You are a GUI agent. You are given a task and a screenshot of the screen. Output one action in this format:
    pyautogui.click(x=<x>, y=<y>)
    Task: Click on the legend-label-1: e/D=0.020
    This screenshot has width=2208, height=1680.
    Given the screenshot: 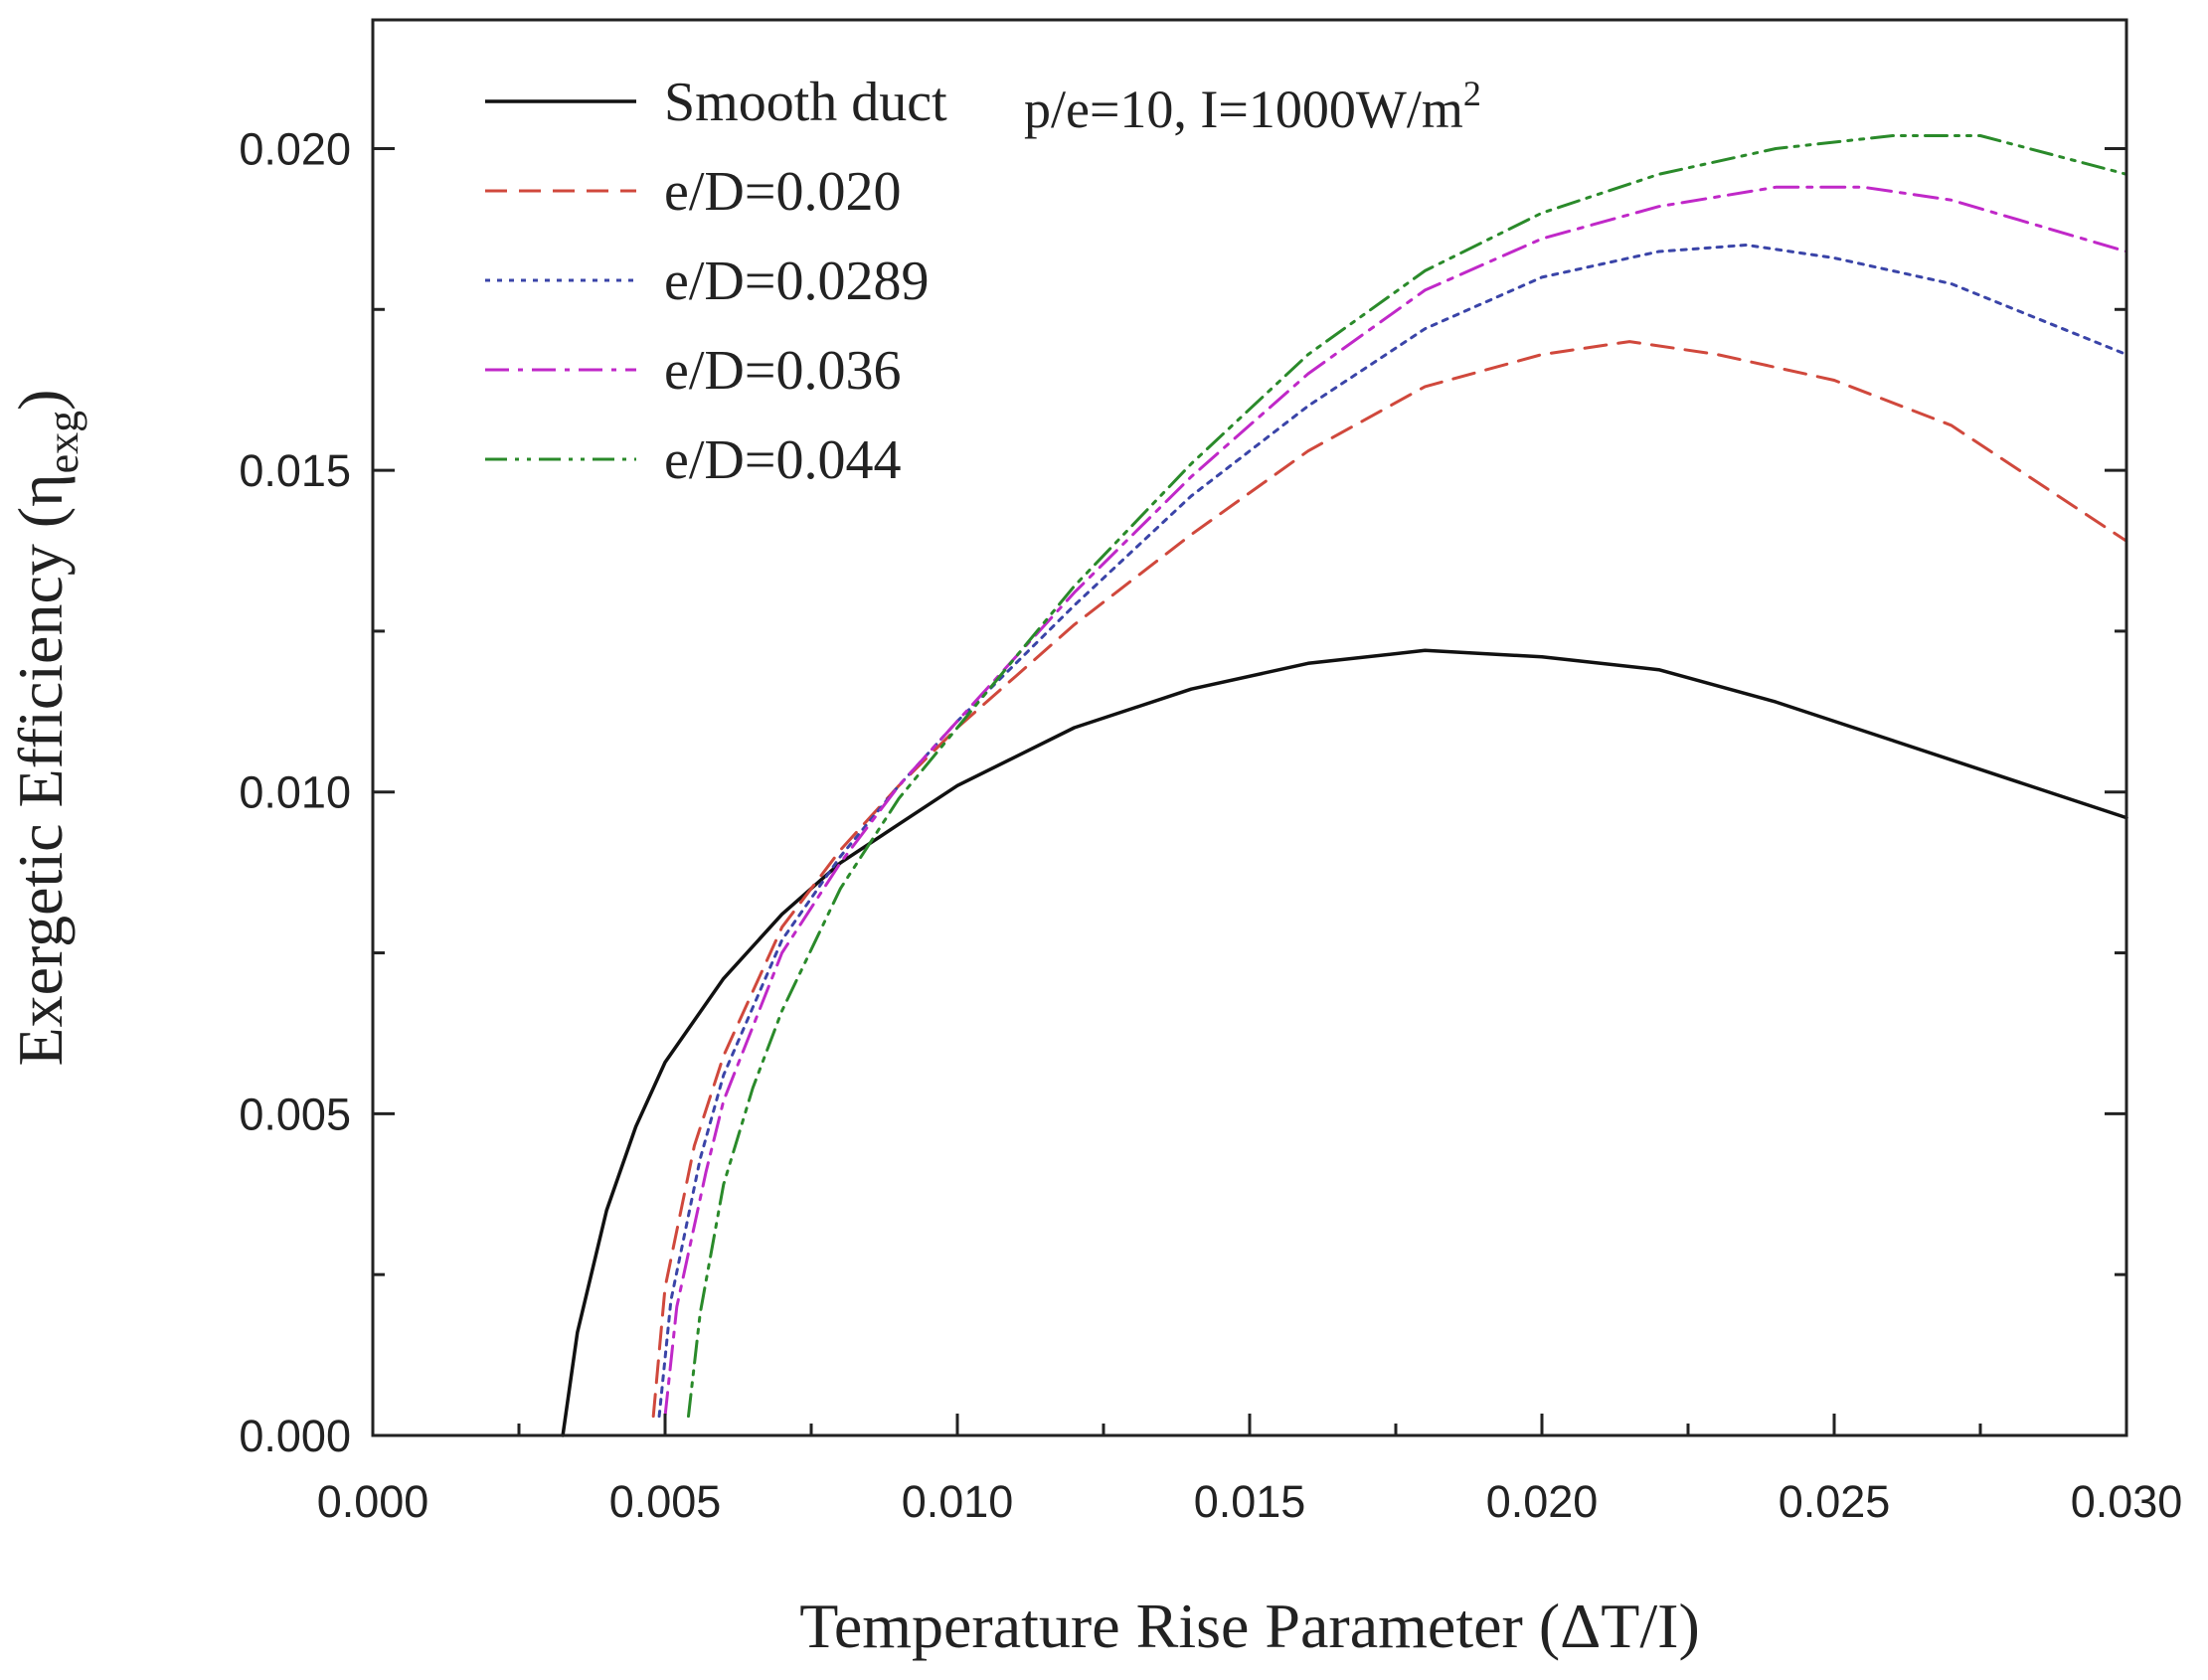 What is the action you would take?
    pyautogui.click(x=783, y=192)
    